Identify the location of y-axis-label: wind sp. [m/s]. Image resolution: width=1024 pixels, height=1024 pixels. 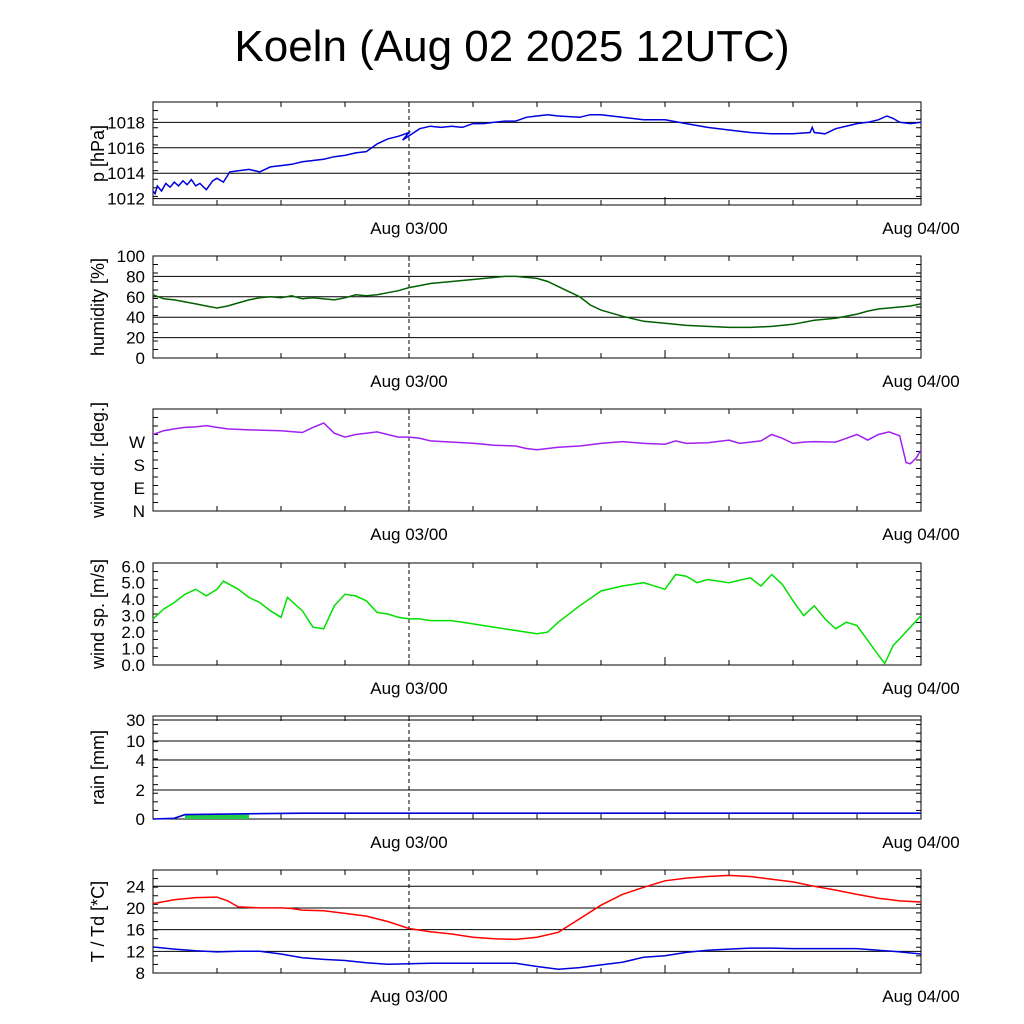
(98, 614).